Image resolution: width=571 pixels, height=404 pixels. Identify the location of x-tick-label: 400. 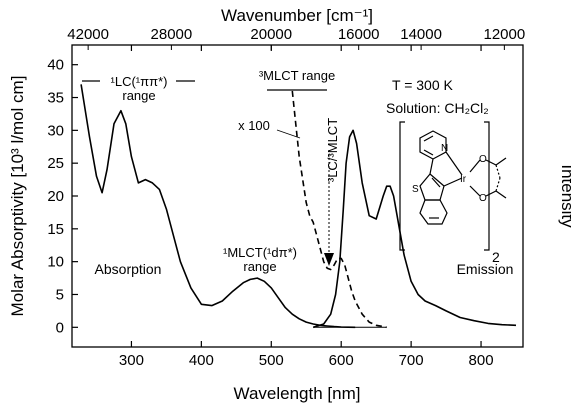
(201, 360).